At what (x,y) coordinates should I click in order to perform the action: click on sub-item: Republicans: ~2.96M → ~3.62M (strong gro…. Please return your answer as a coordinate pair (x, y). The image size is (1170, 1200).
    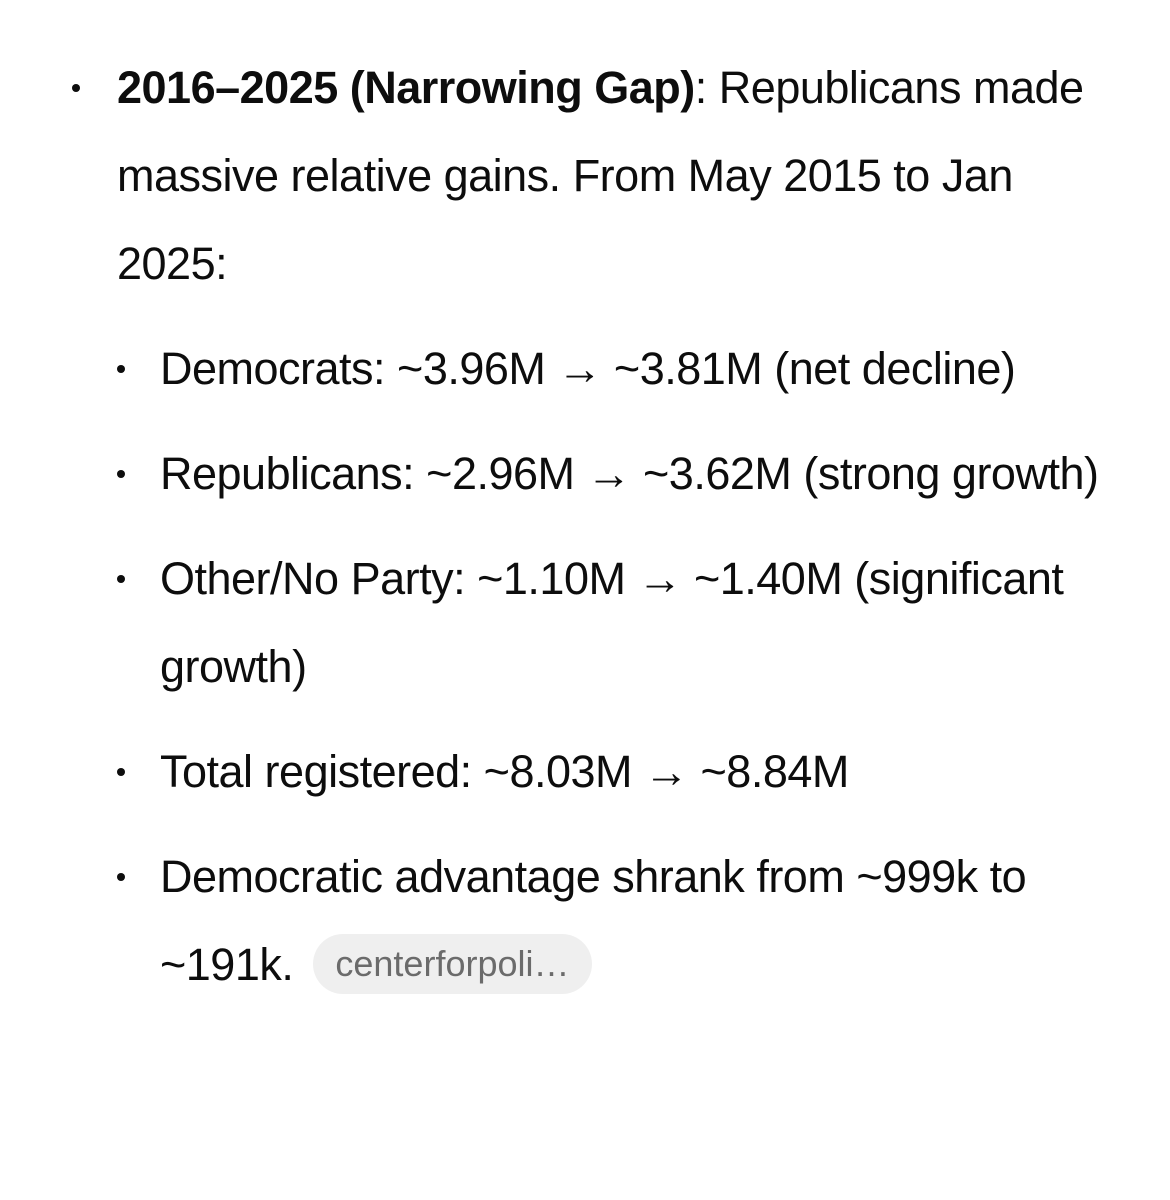
    Looking at the image, I should click on (623, 474).